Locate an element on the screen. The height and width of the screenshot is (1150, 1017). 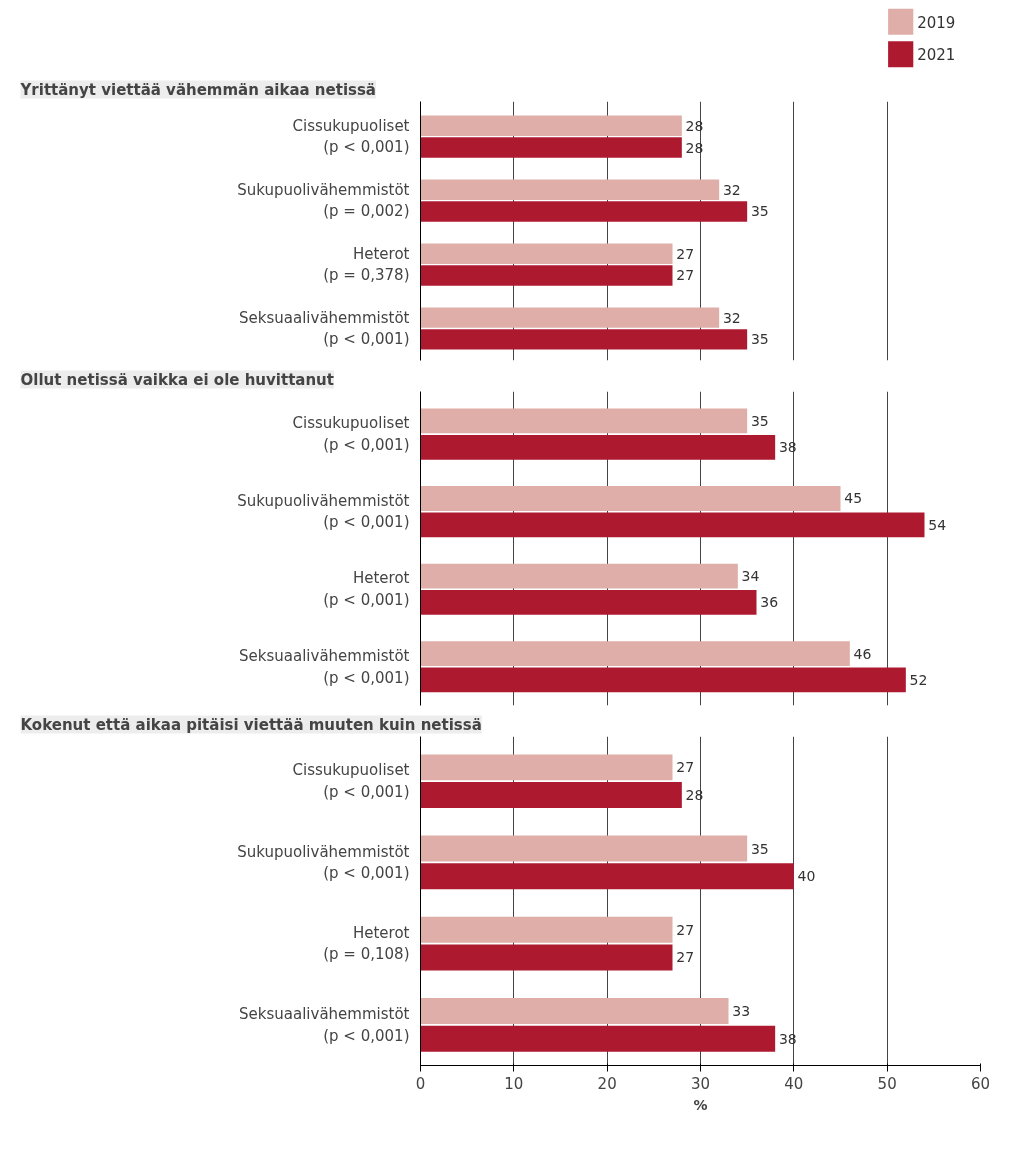
data-label: 46 is located at coordinates (862, 653).